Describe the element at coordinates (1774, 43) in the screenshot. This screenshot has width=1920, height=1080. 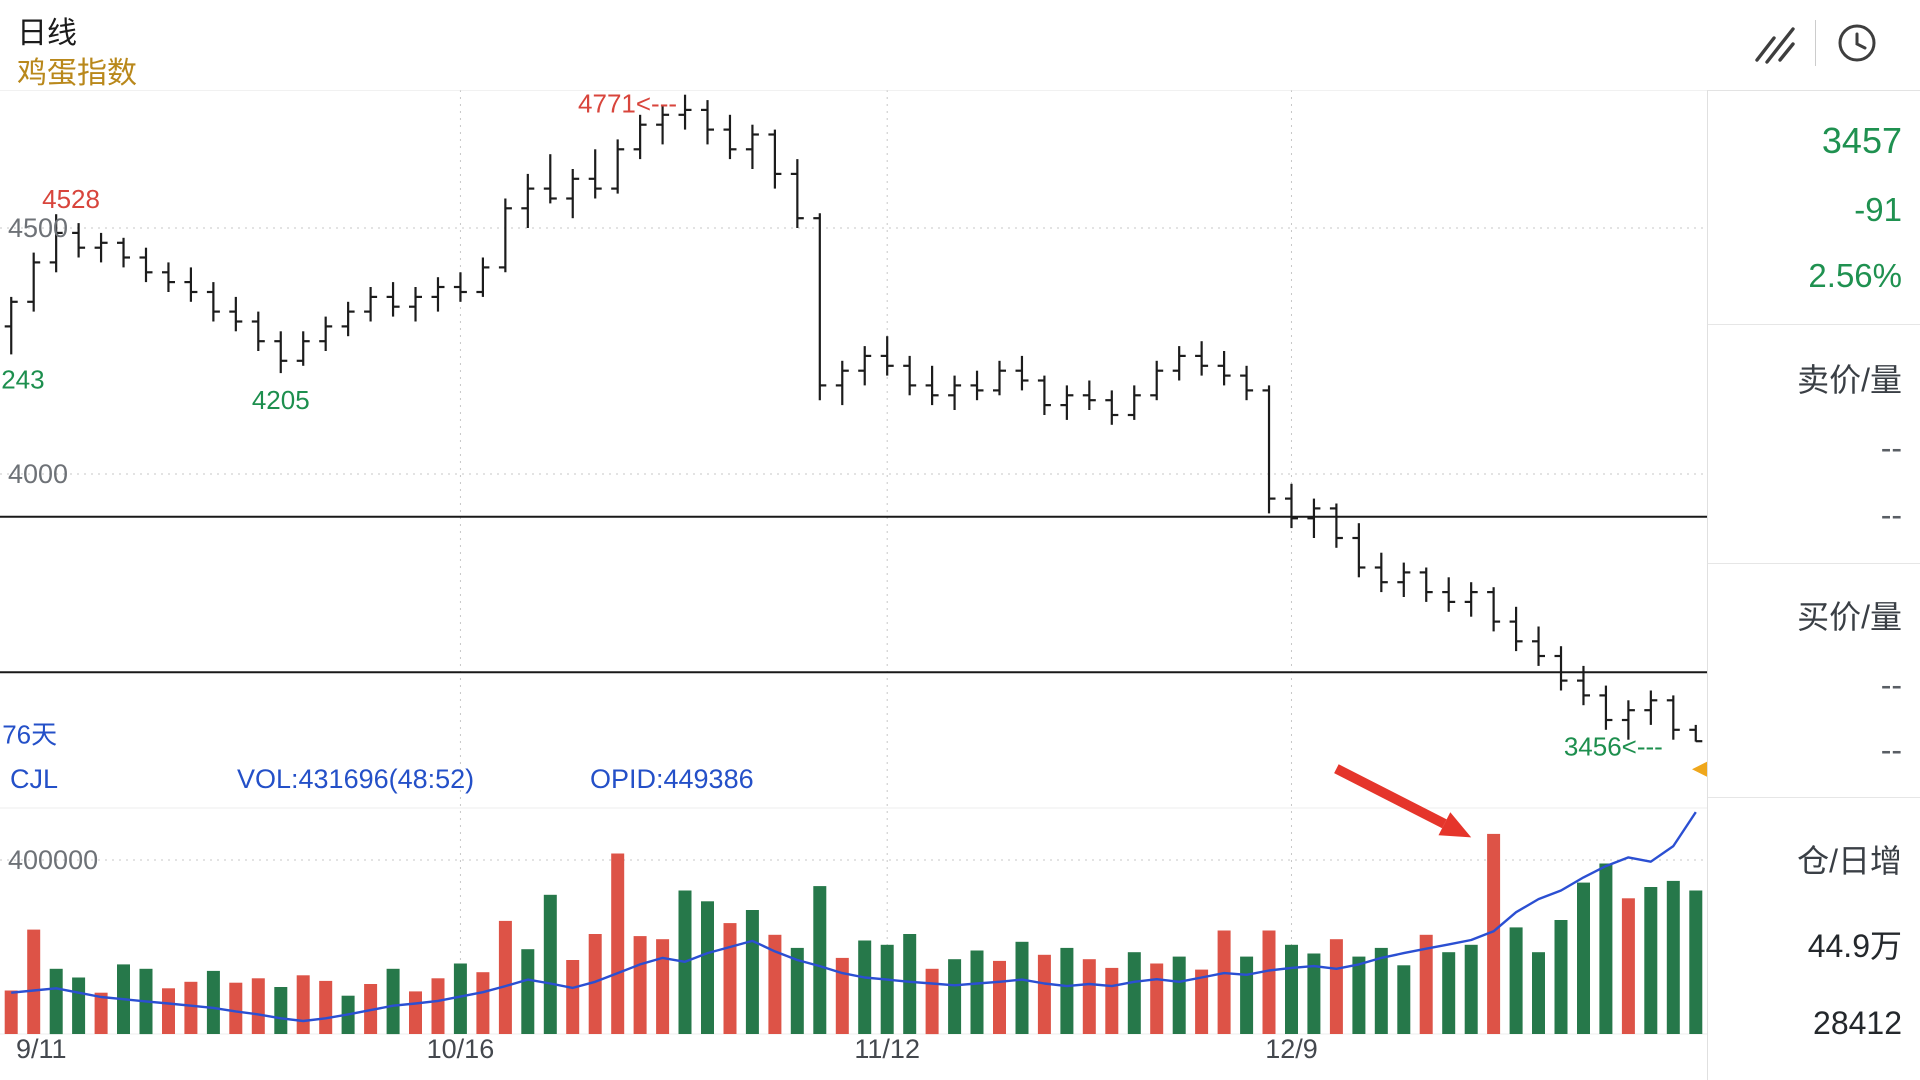
I see `indicator-style-icon` at that location.